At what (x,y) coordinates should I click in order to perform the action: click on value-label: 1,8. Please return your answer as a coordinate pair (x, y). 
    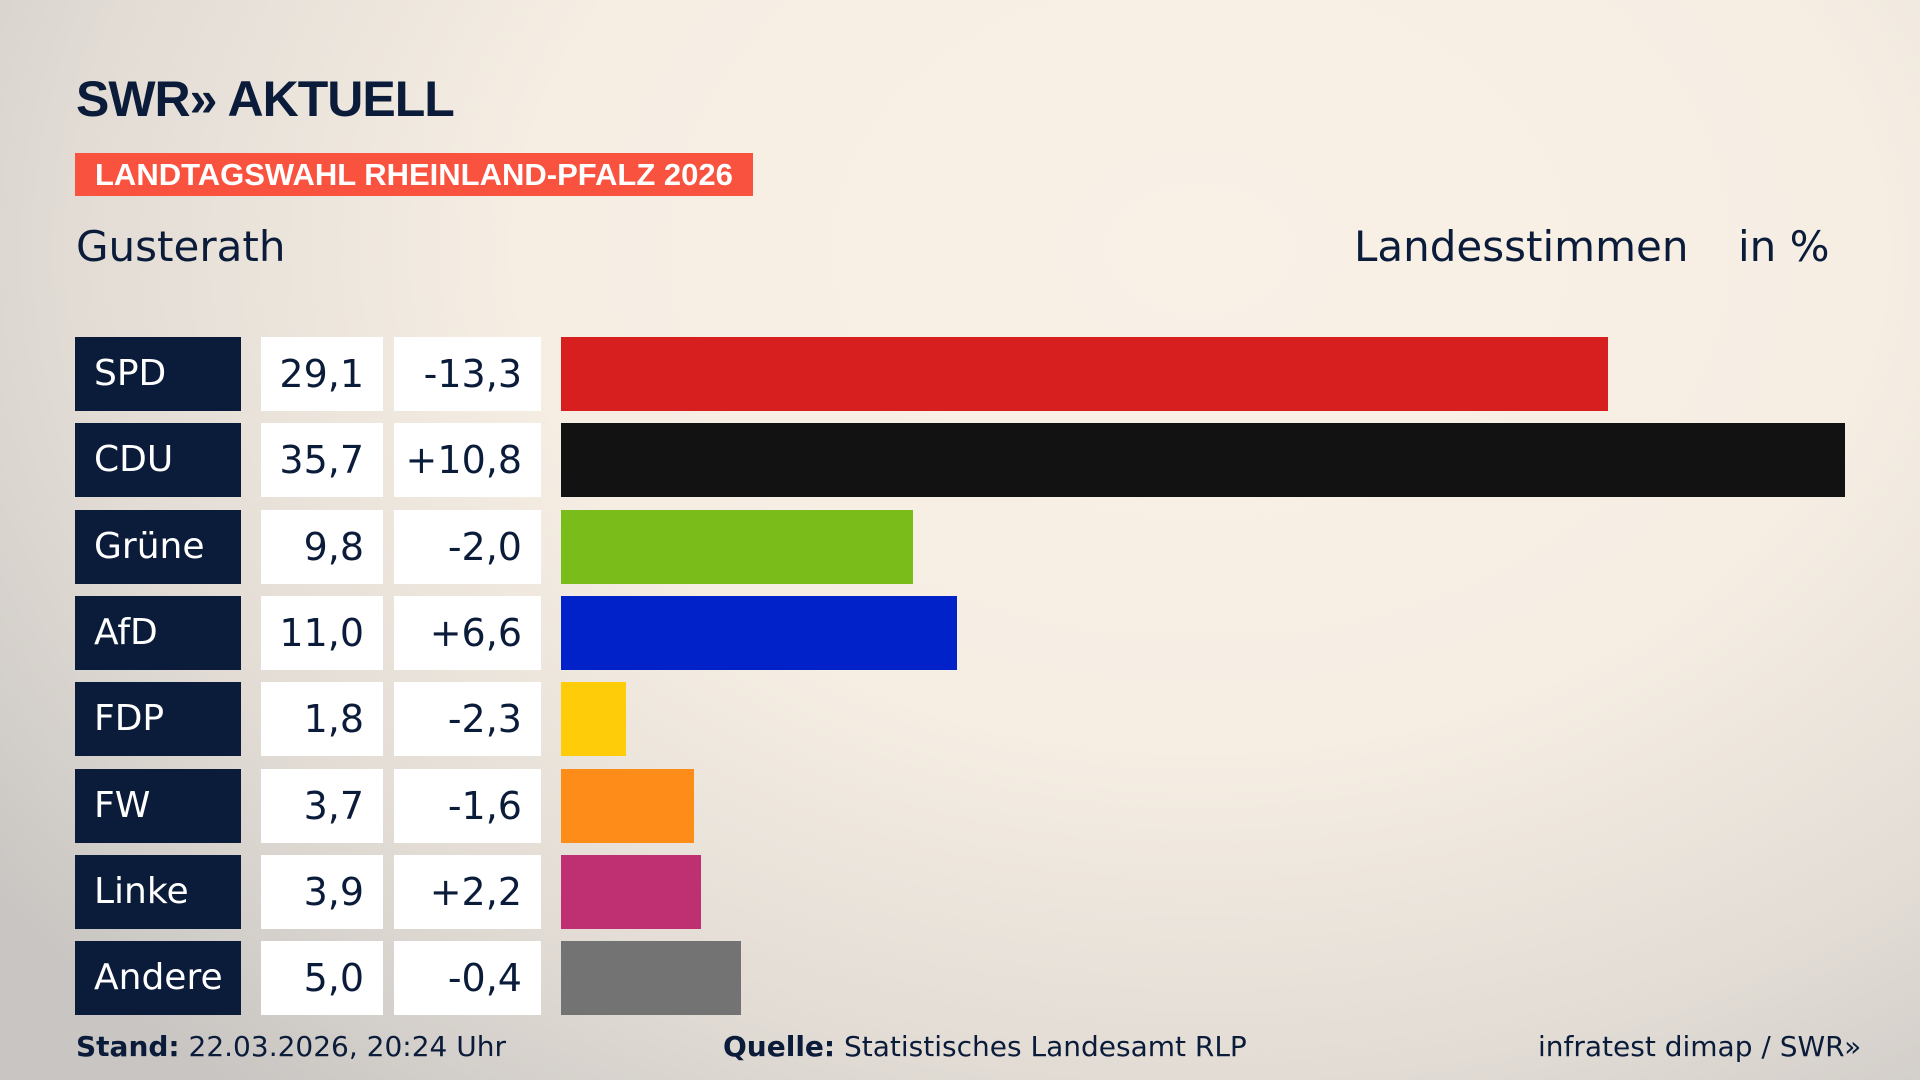
    Looking at the image, I should click on (322, 719).